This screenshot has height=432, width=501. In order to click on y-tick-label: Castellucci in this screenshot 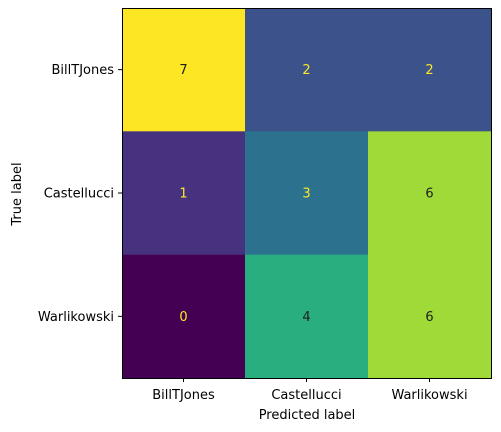, I will do `click(79, 194)`.